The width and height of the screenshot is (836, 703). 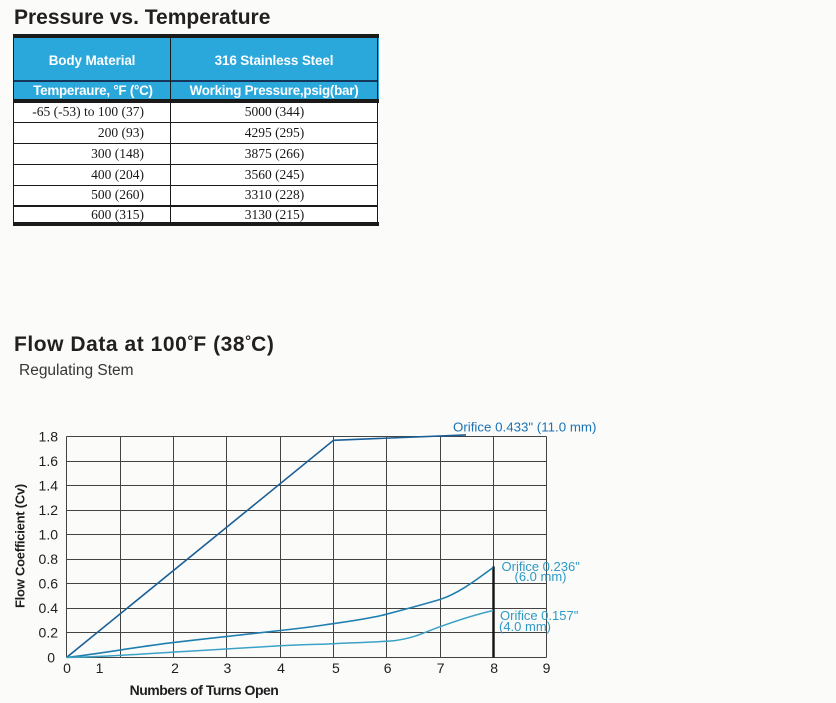 I want to click on svg-text: 8, so click(x=494, y=668).